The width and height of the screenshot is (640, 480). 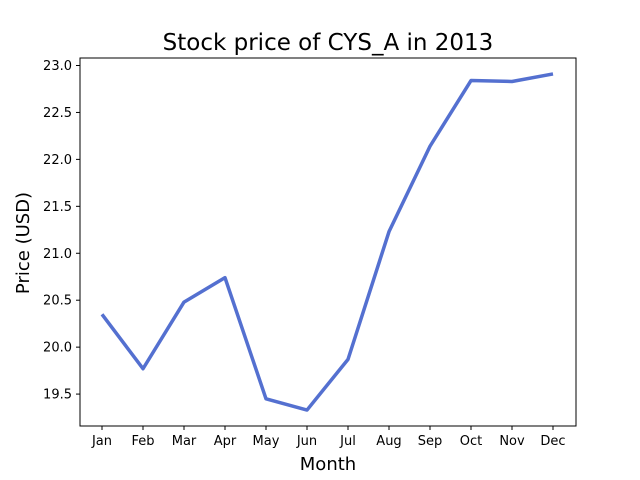 I want to click on x-tick-label: Jan, so click(x=101, y=441).